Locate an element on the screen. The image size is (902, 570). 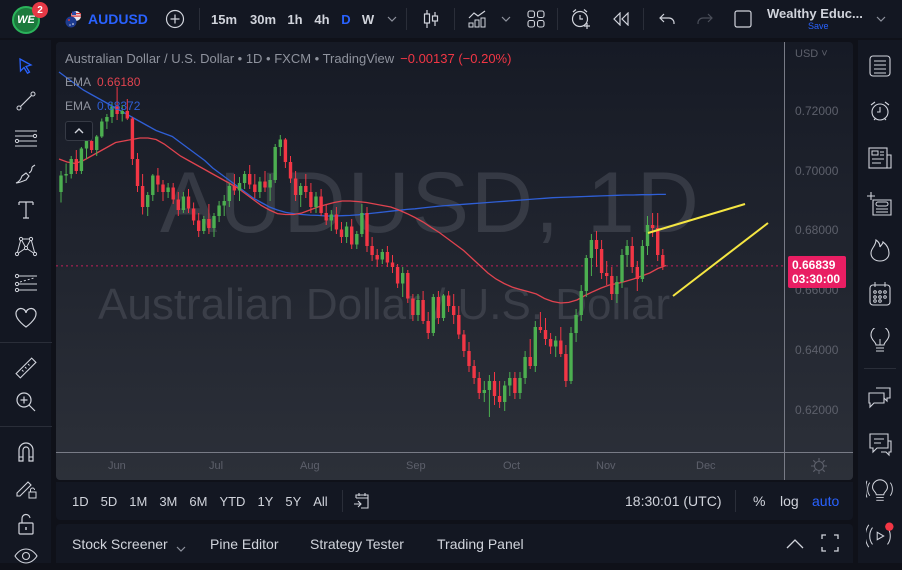
range-1m: 1M is located at coordinates (138, 501).